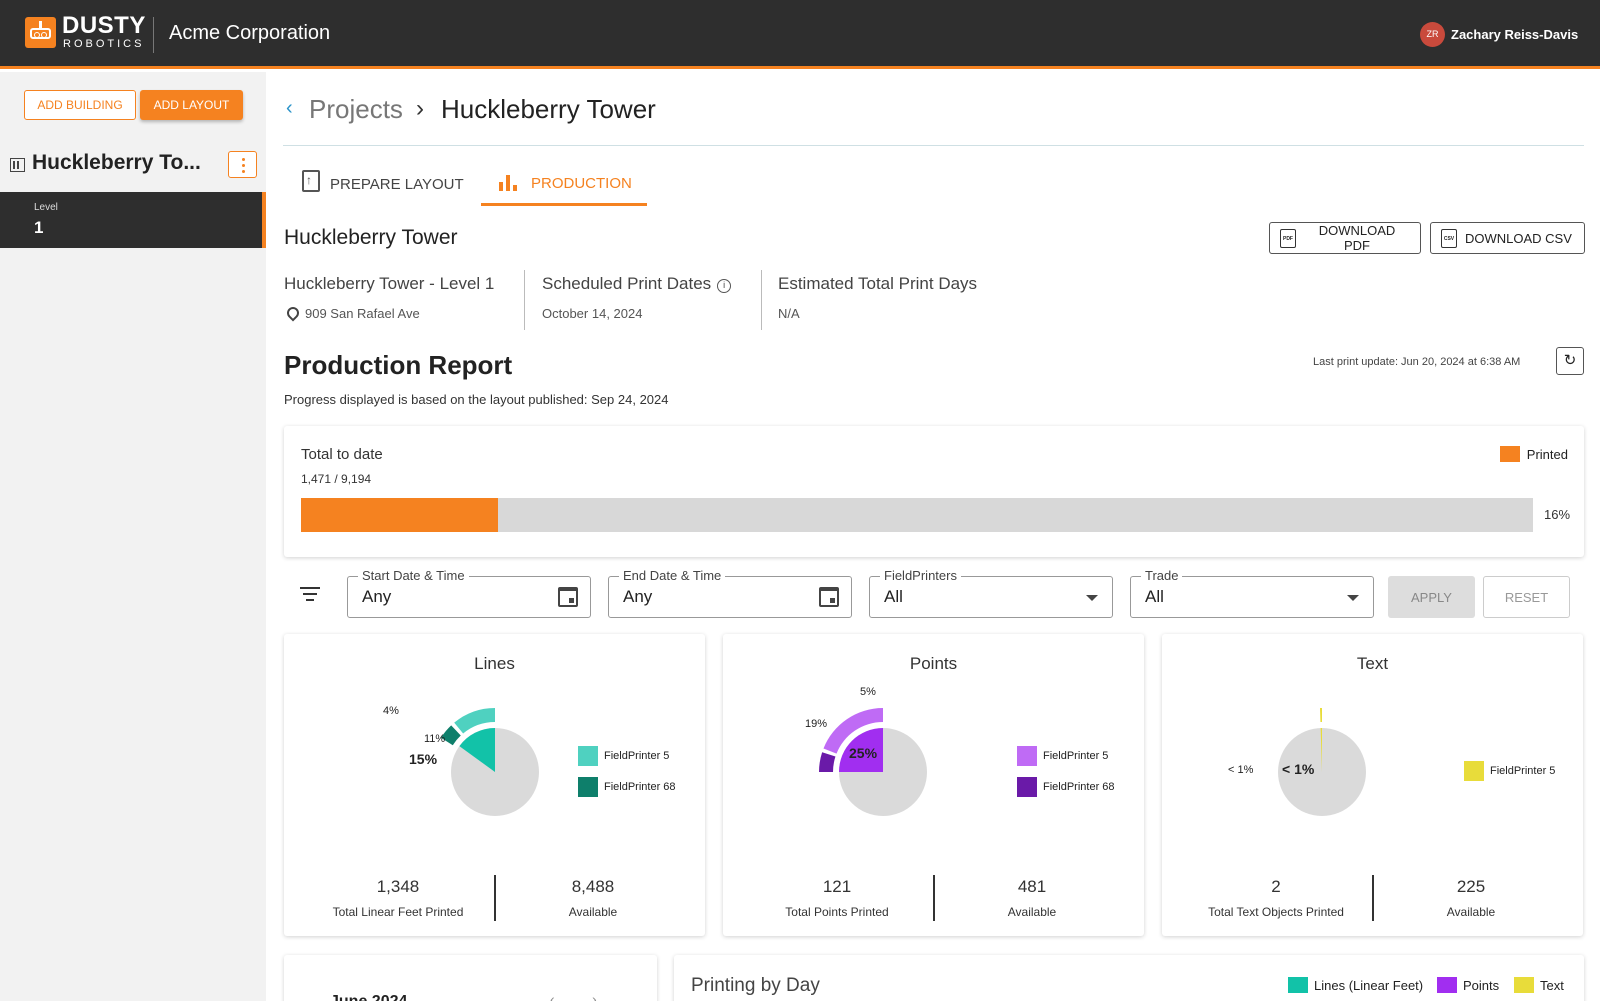  I want to click on avatar: ZR, so click(1432, 34).